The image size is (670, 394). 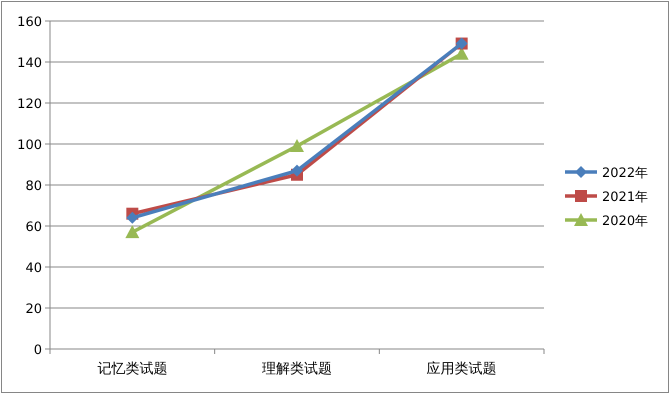 I want to click on legend-label: 2021年, so click(x=625, y=197).